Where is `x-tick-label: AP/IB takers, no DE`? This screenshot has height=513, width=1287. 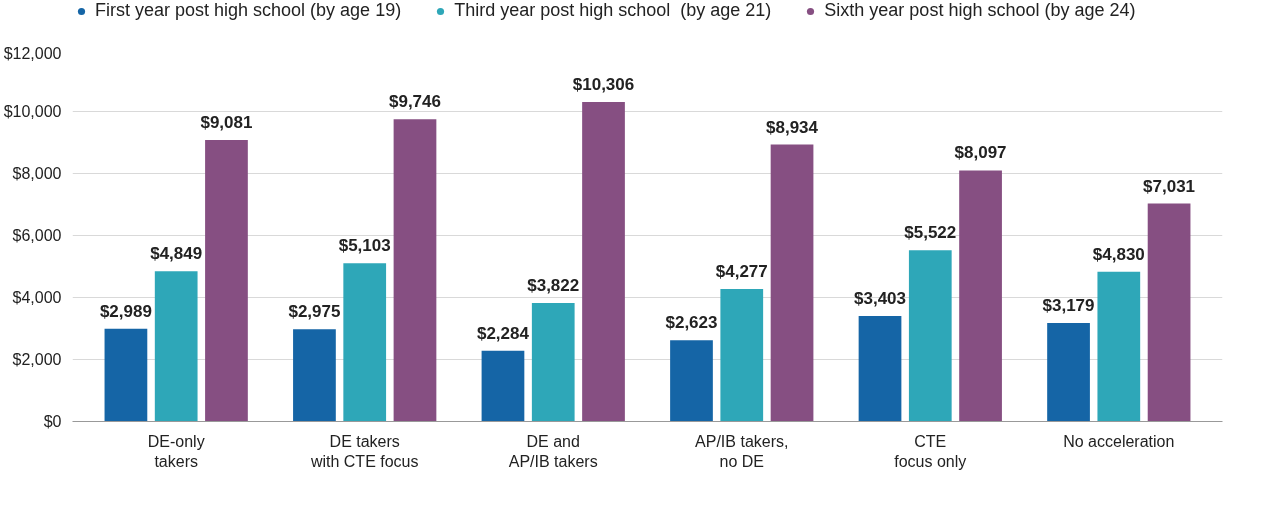 x-tick-label: AP/IB takers, no DE is located at coordinates (742, 451).